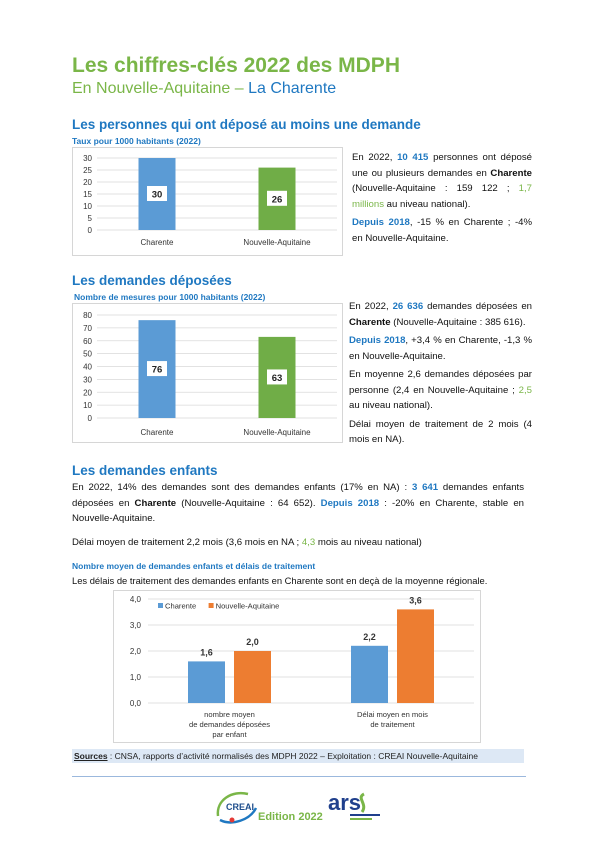  I want to click on data-label: 26, so click(277, 199).